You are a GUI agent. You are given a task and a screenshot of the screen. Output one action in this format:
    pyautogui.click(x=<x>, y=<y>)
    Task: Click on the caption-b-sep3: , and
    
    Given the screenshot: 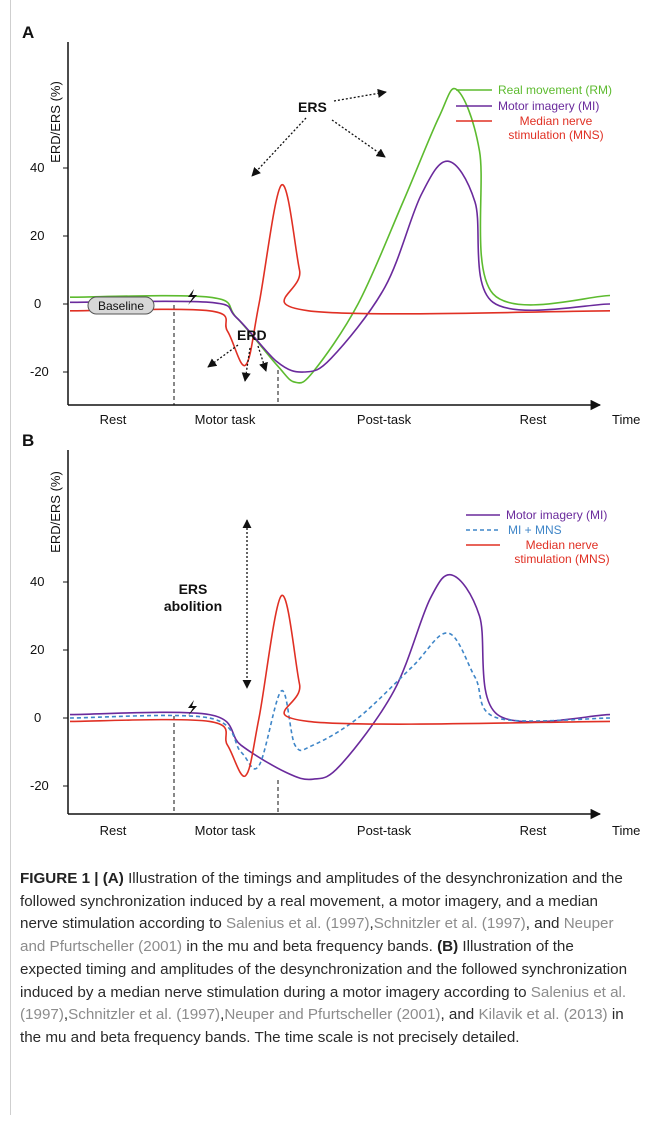 What is the action you would take?
    pyautogui.click(x=459, y=1015)
    